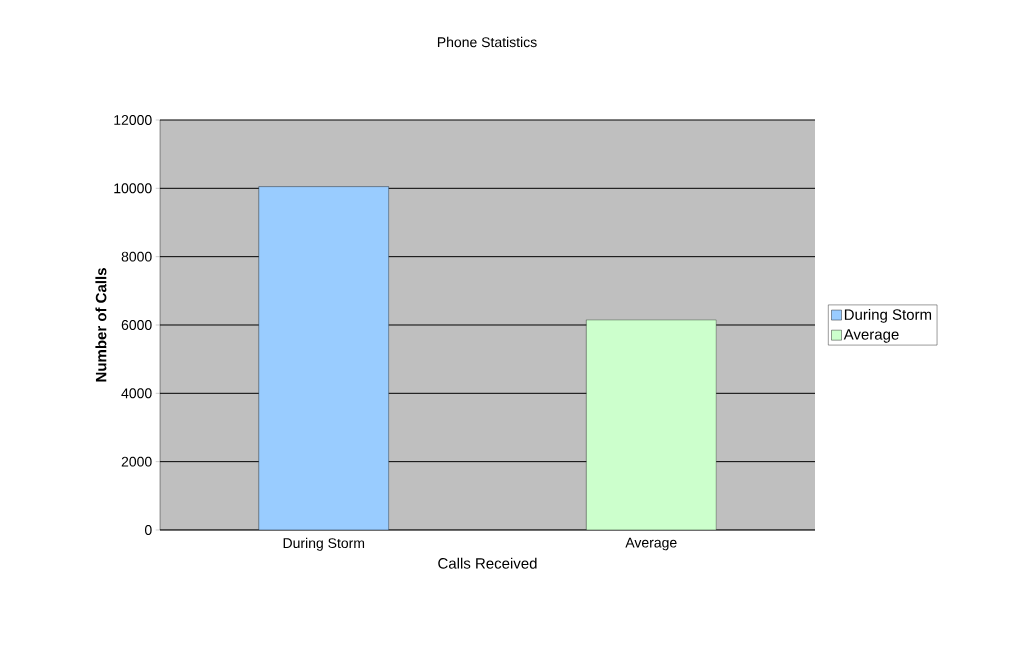  Describe the element at coordinates (133, 120) in the screenshot. I see `y-tick-label: 12000` at that location.